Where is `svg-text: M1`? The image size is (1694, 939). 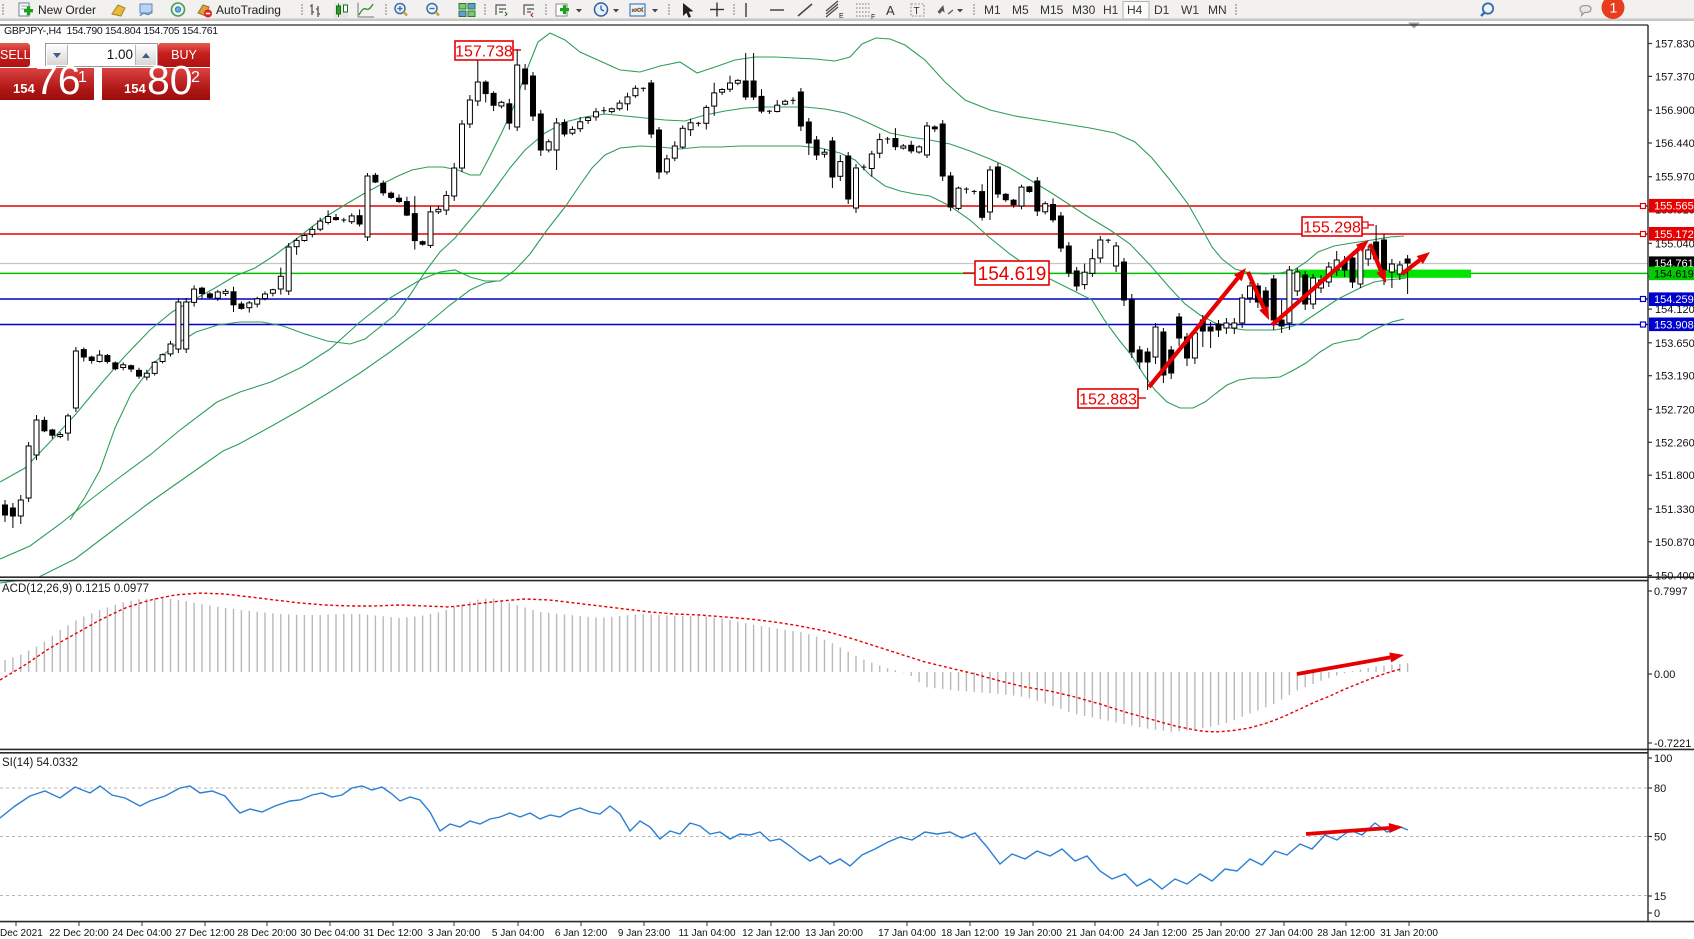 svg-text: M1 is located at coordinates (992, 10).